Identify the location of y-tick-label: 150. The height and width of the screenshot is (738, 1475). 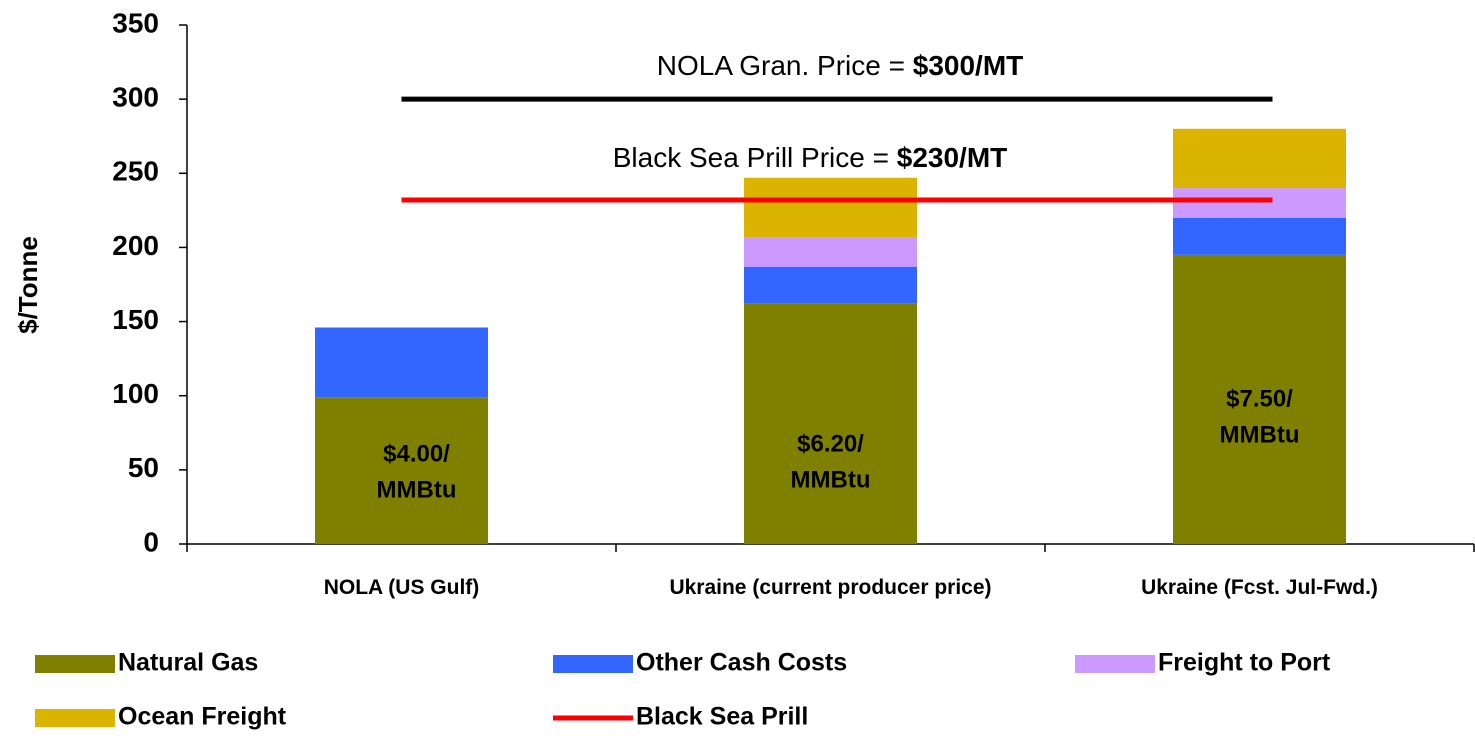
(135, 319).